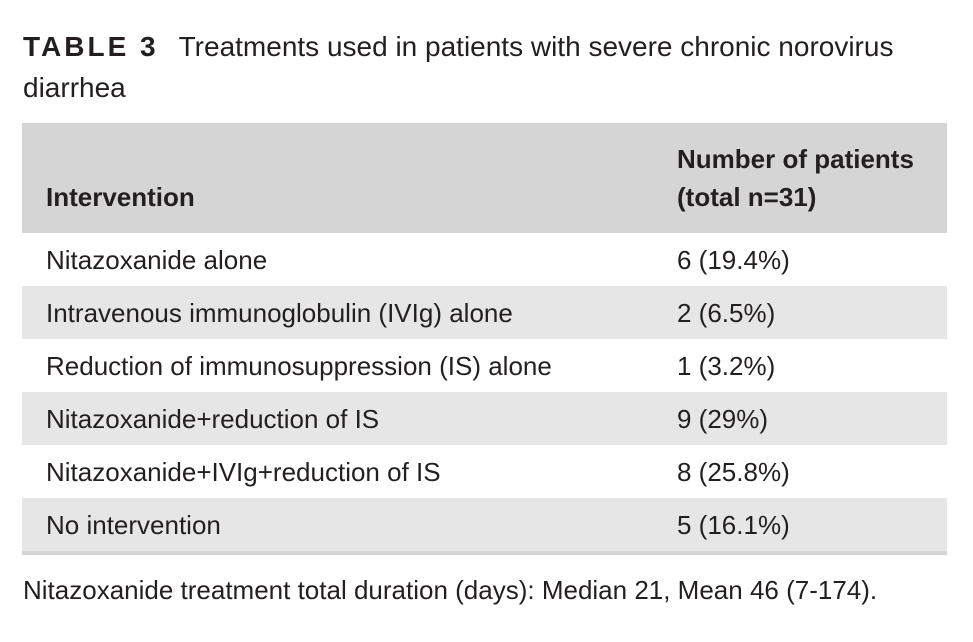 The image size is (973, 642). I want to click on table-label: TABLE 3, so click(91, 46).